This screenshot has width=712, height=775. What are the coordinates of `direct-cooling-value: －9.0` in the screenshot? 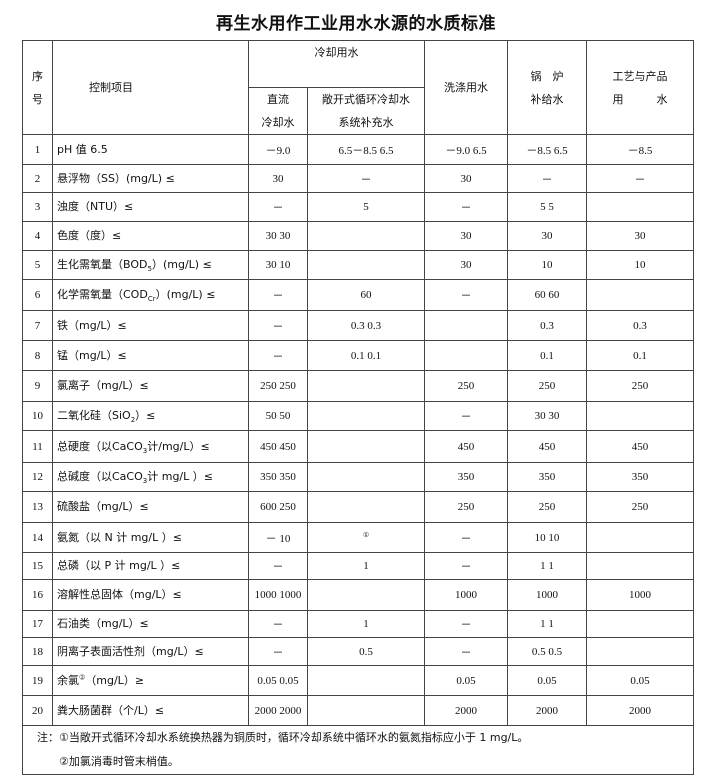 It's located at (278, 149).